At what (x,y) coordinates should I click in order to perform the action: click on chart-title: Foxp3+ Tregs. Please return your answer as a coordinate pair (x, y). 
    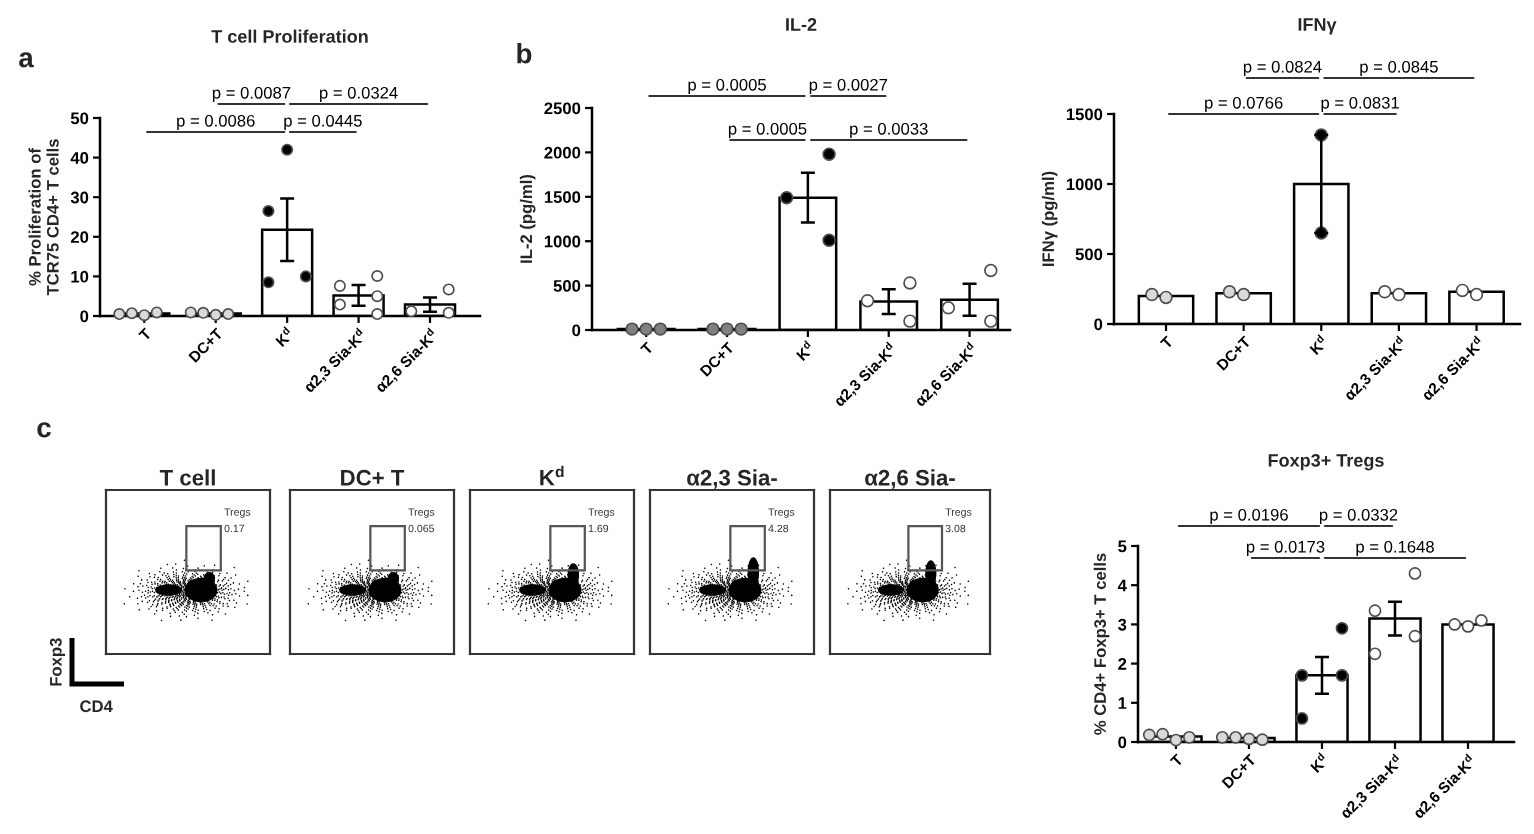
    Looking at the image, I should click on (1326, 462).